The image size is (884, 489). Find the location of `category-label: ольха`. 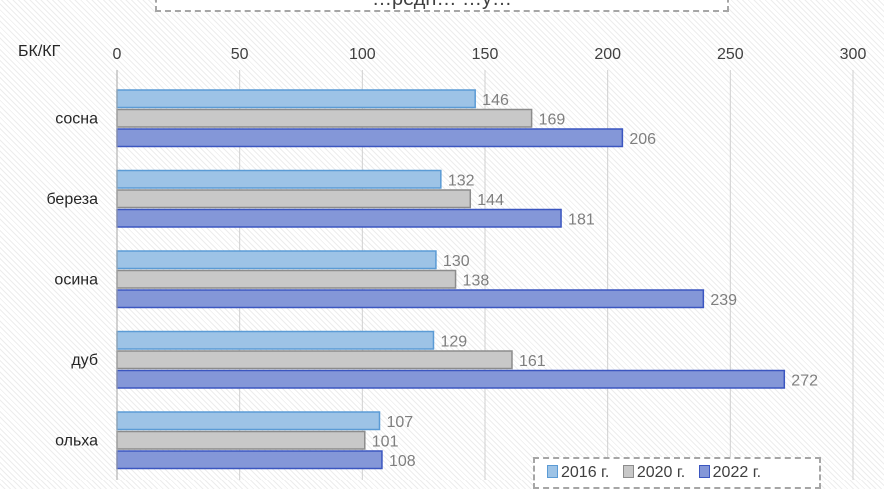

category-label: ольха is located at coordinates (76, 440).